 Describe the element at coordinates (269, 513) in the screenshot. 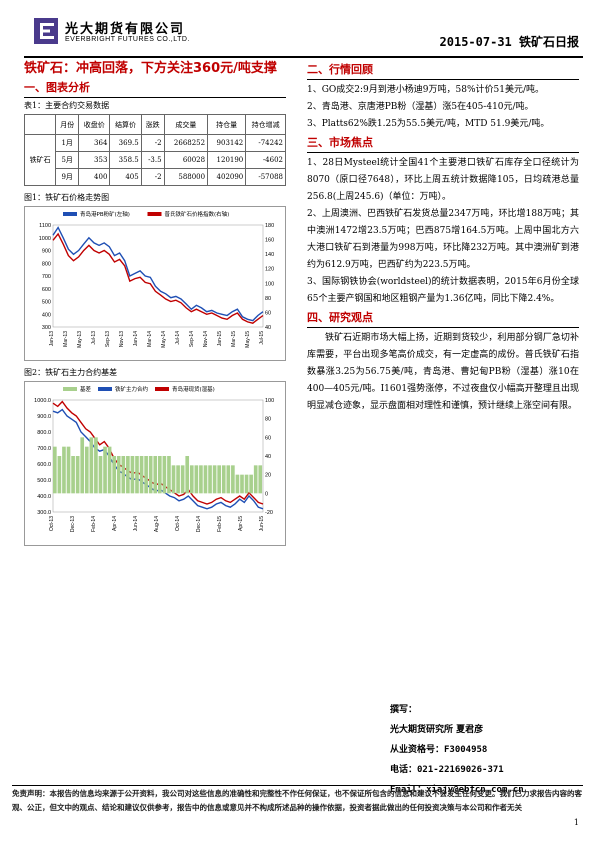

I see `y-right-tick-label: -20` at that location.